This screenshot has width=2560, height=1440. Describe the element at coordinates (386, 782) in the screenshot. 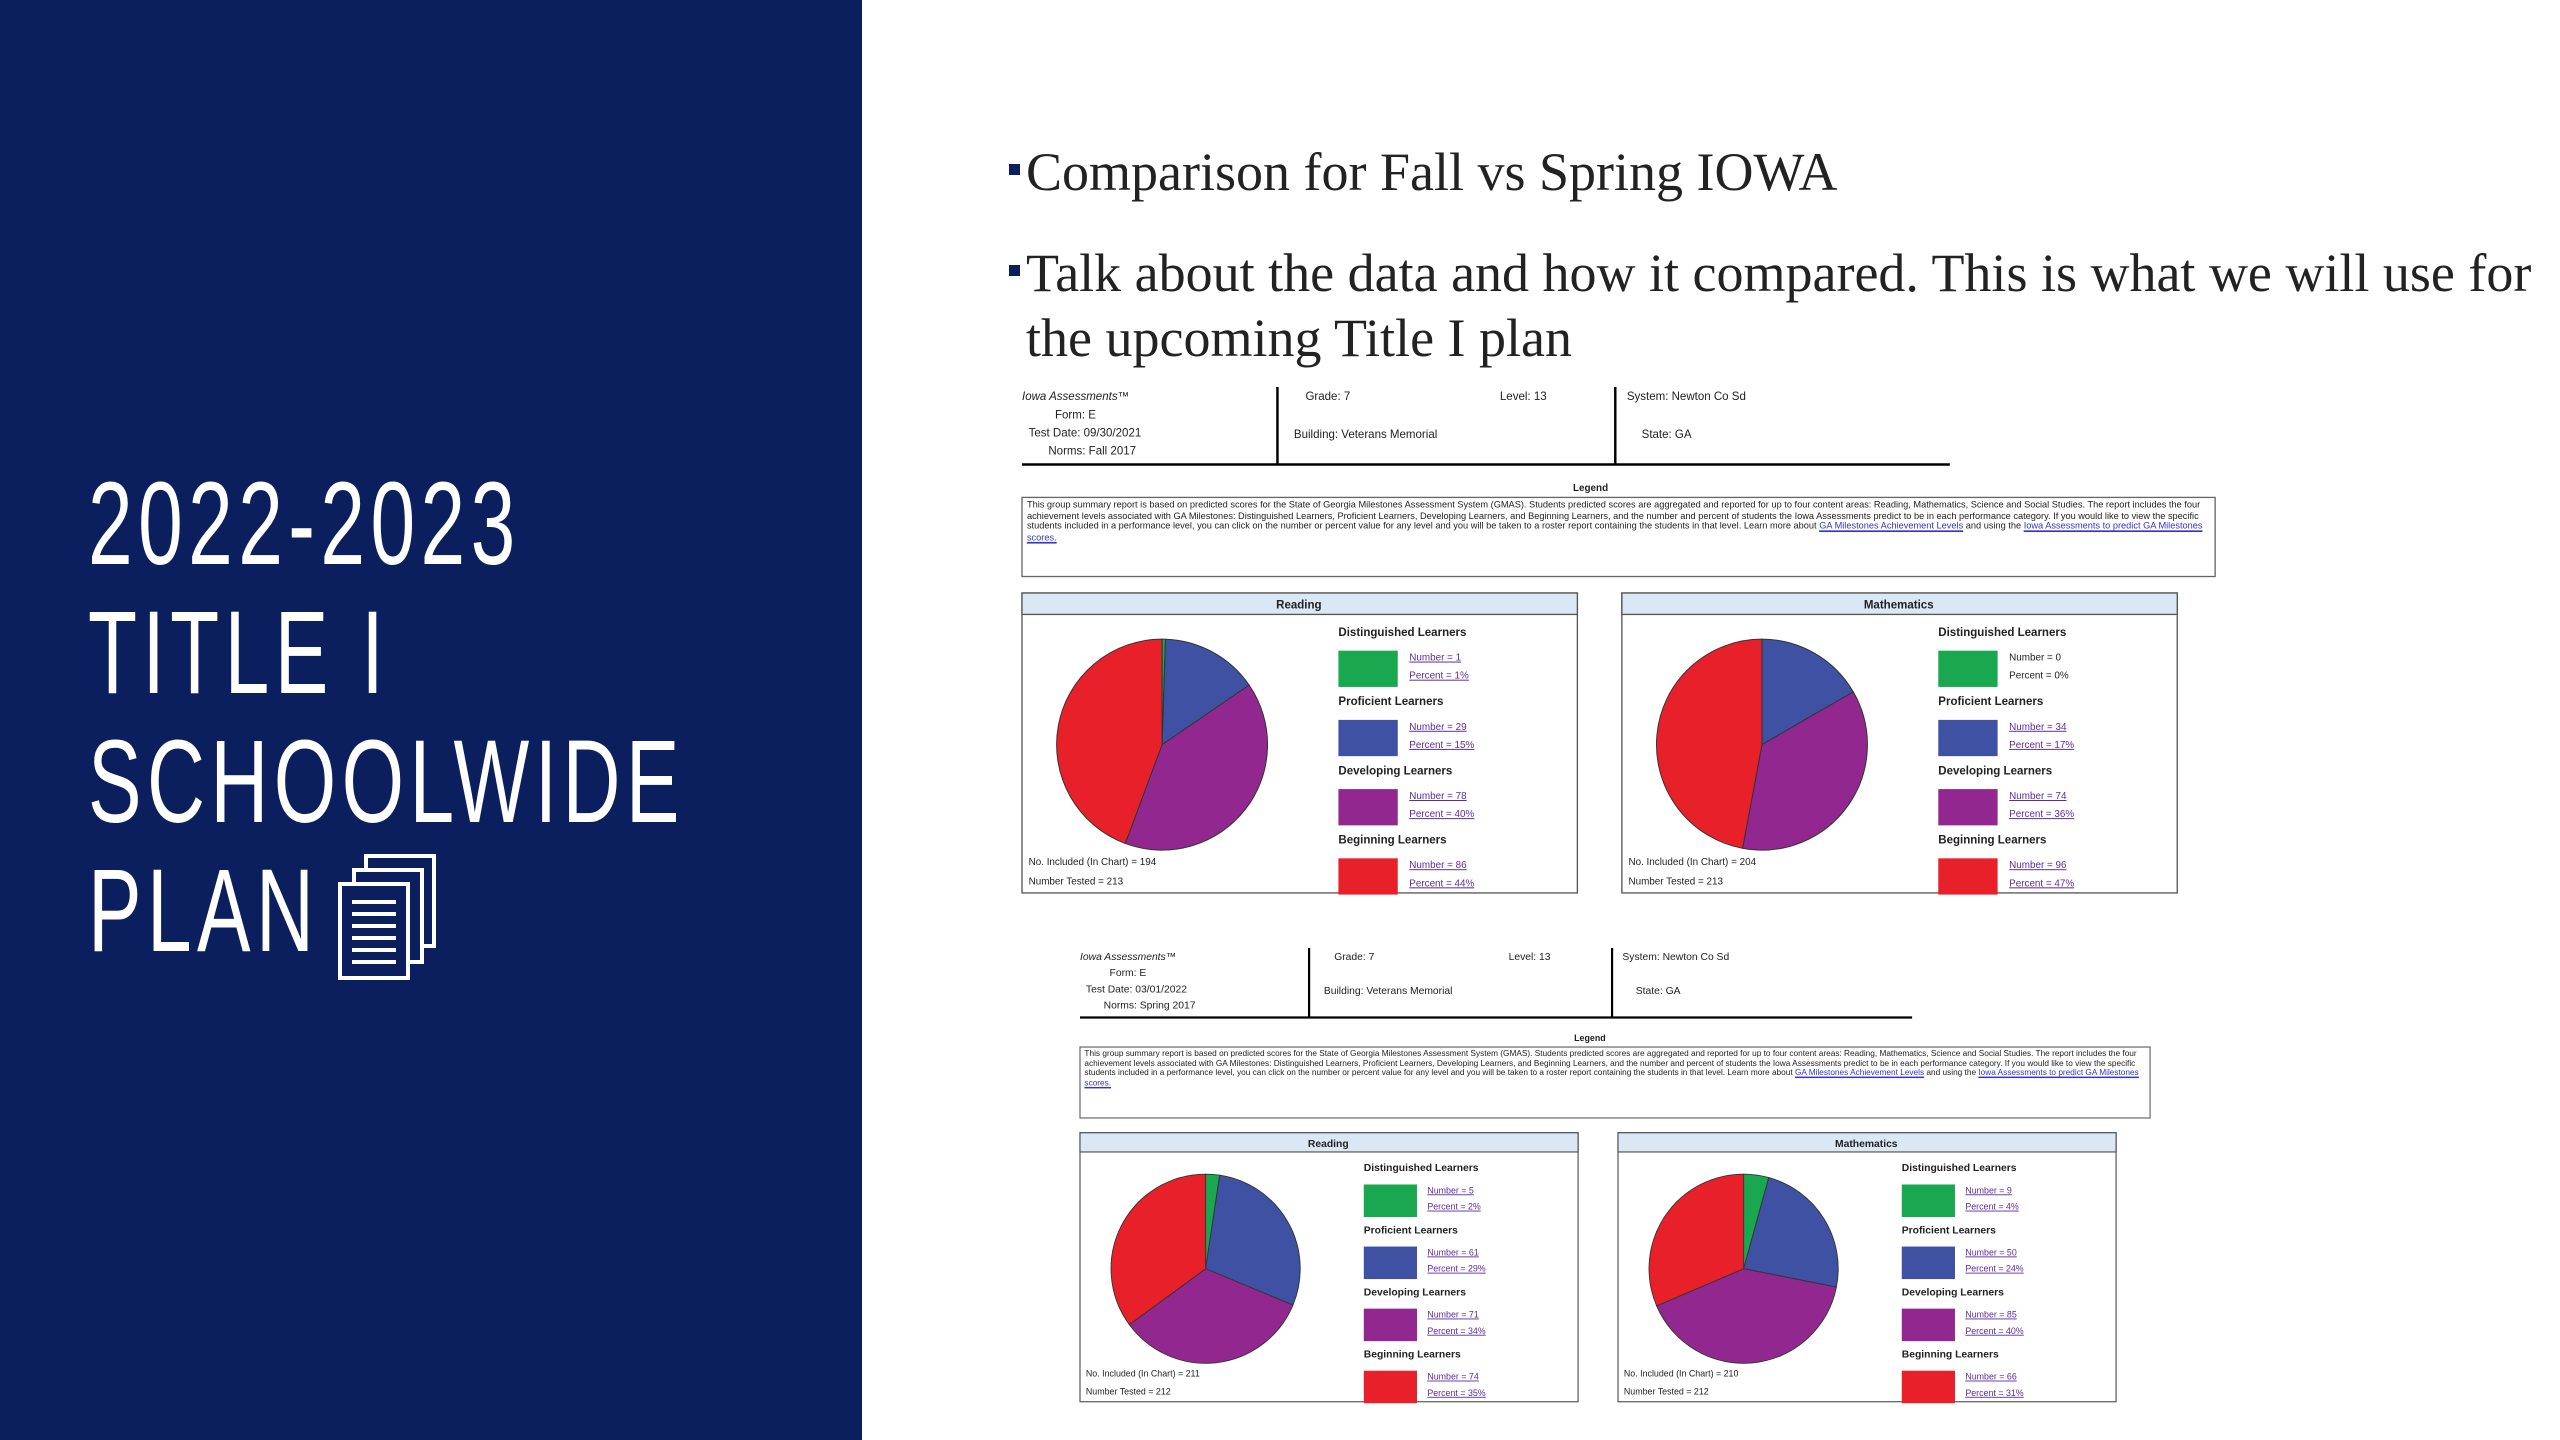

I see `title-line: SCHOOLWIDE` at that location.